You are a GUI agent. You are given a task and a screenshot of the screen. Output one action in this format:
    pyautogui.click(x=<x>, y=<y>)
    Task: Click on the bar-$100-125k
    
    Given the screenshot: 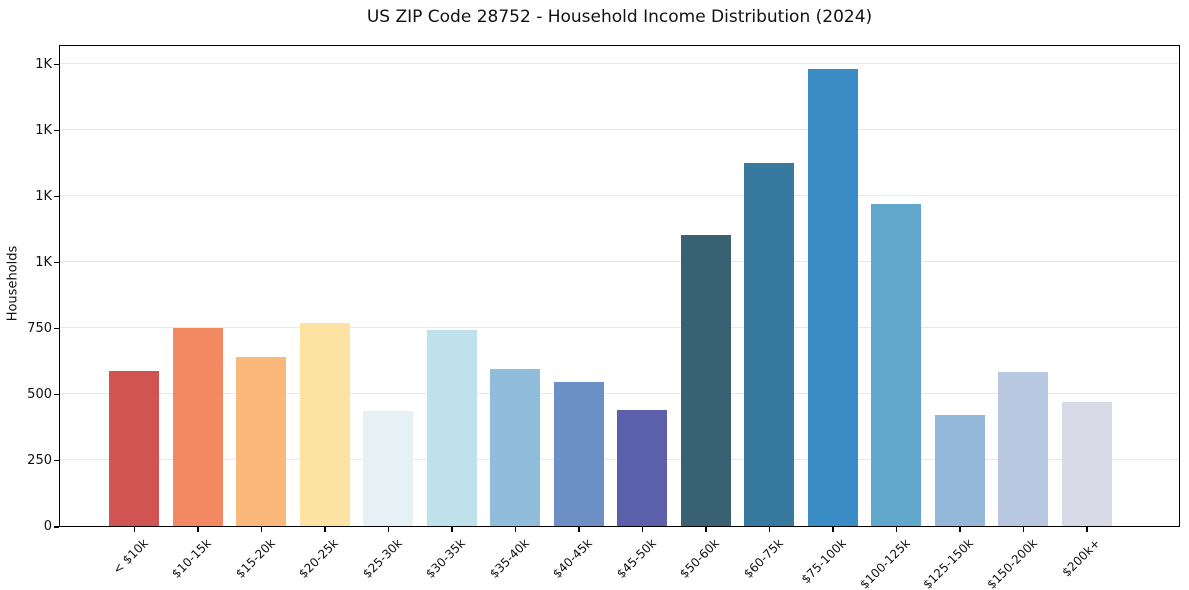 What is the action you would take?
    pyautogui.click(x=896, y=364)
    